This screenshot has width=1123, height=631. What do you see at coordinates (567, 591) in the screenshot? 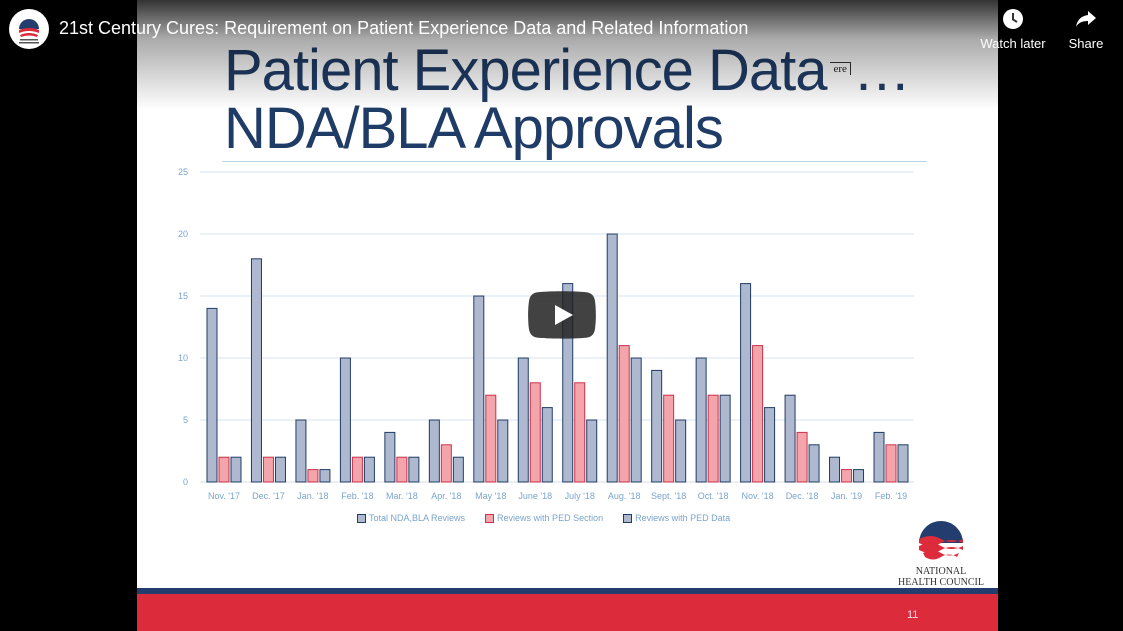
I see `footer-blue-band` at bounding box center [567, 591].